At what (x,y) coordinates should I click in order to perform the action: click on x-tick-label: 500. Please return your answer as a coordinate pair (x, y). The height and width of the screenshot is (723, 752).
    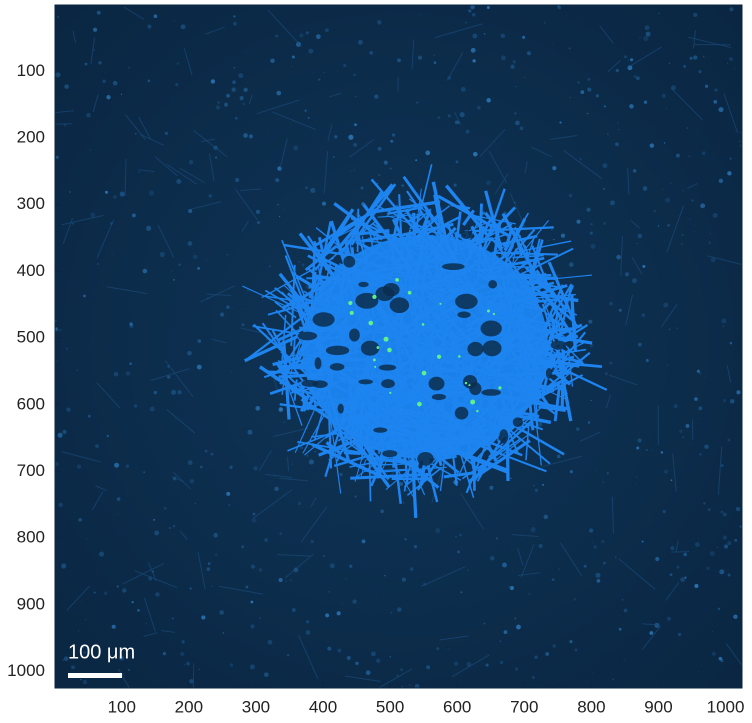
    Looking at the image, I should click on (390, 706).